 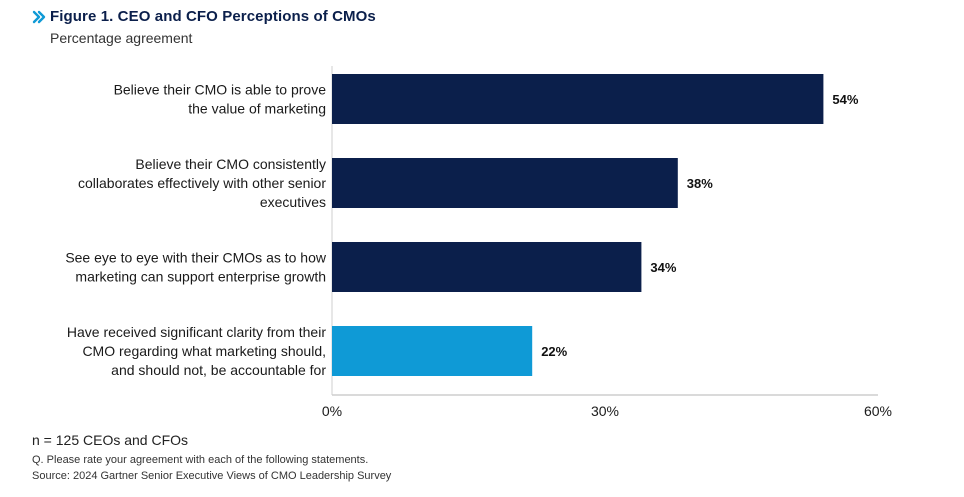 I want to click on category-label: Believe their CMO consistently, so click(x=230, y=164).